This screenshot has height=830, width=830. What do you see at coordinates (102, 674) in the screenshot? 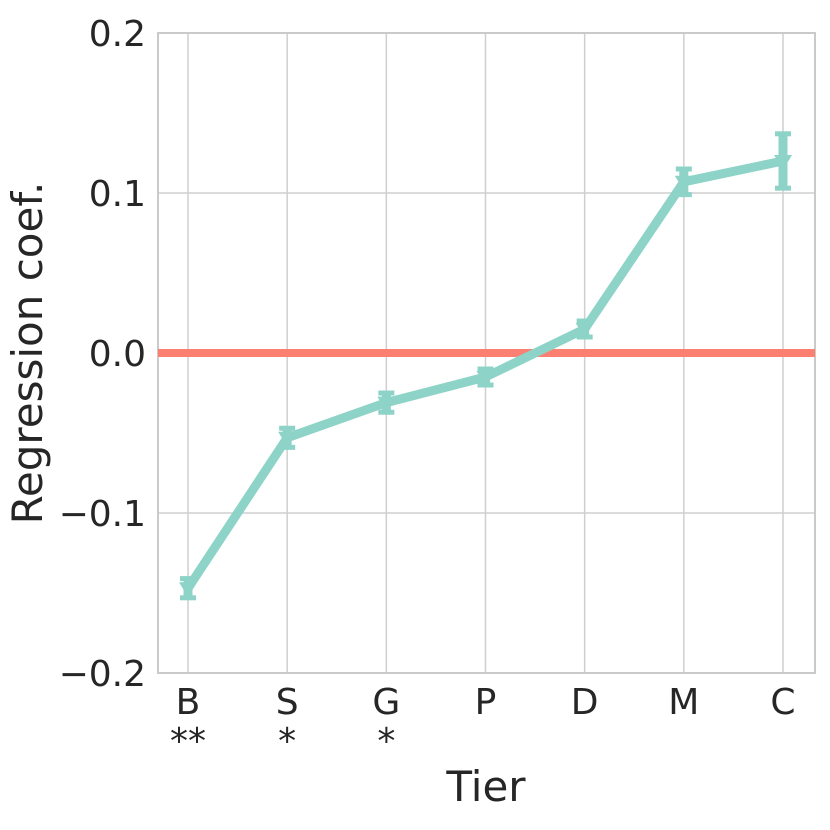
I see `y-tick-label: −0.2` at bounding box center [102, 674].